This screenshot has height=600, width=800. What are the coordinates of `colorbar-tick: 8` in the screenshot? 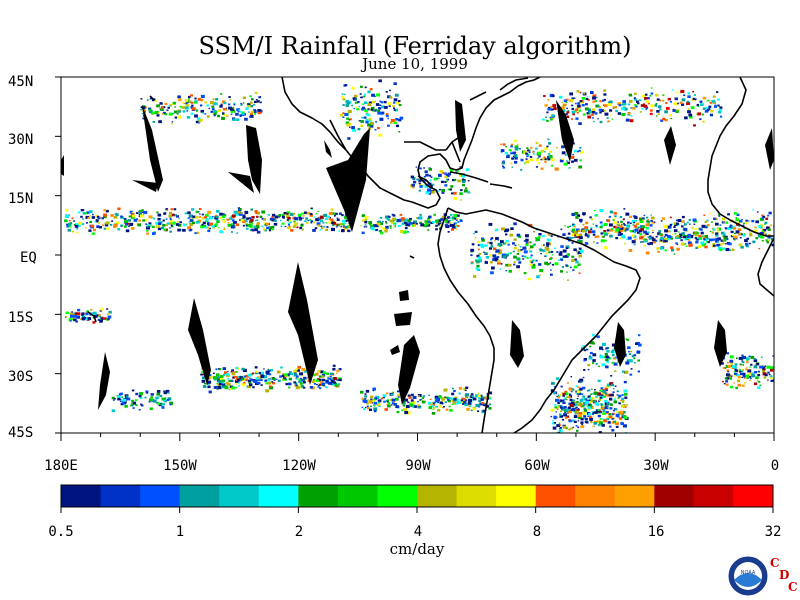 It's located at (537, 532).